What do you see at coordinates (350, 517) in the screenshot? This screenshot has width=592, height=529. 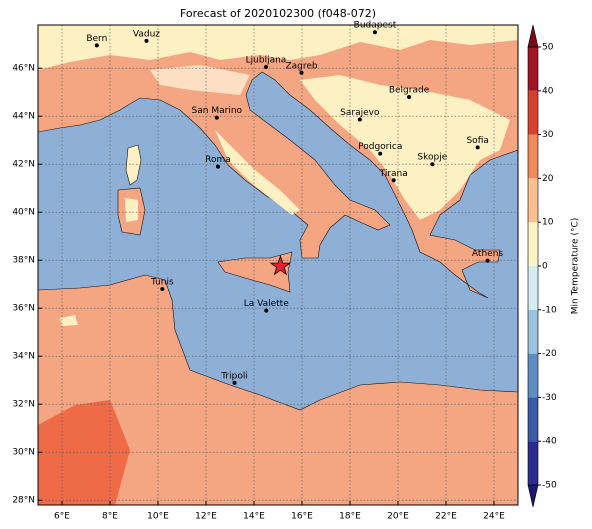 I see `x-tick-label: 18°E` at bounding box center [350, 517].